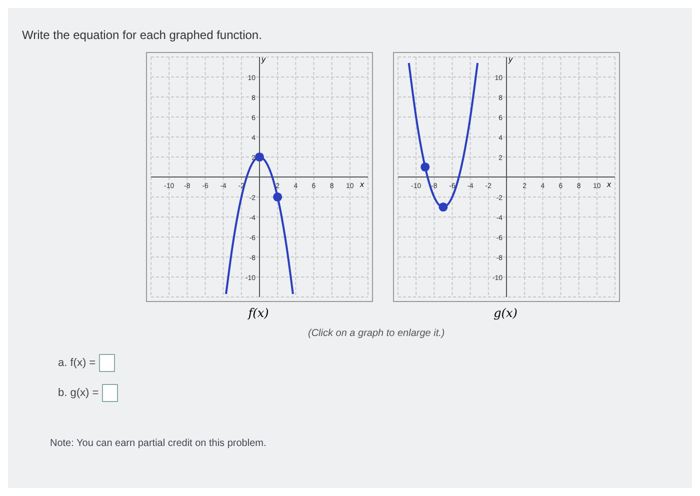 Image resolution: width=700 pixels, height=496 pixels. Describe the element at coordinates (158, 443) in the screenshot. I see `text: Note: You can earn partial credit on this problem.` at that location.